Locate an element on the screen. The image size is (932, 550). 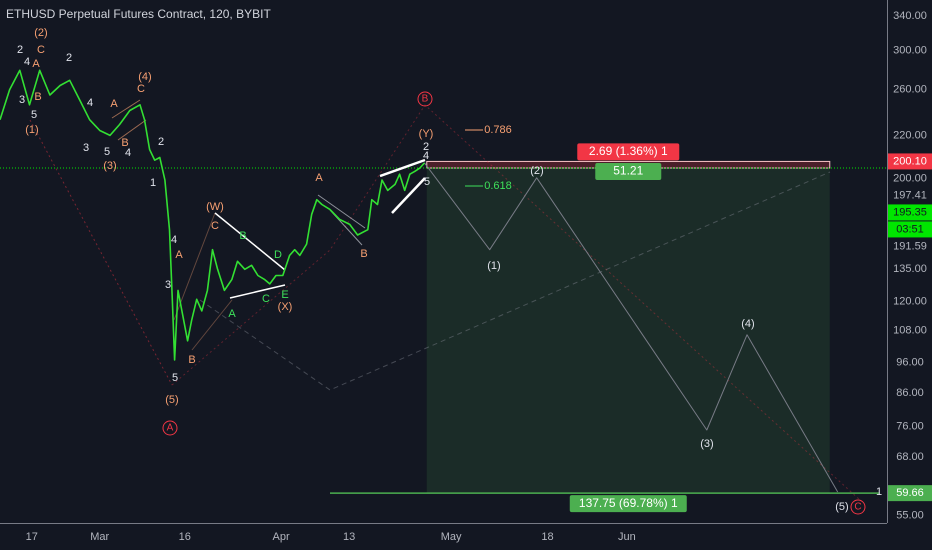
y-tick-label: 135.00 is located at coordinates (910, 269).